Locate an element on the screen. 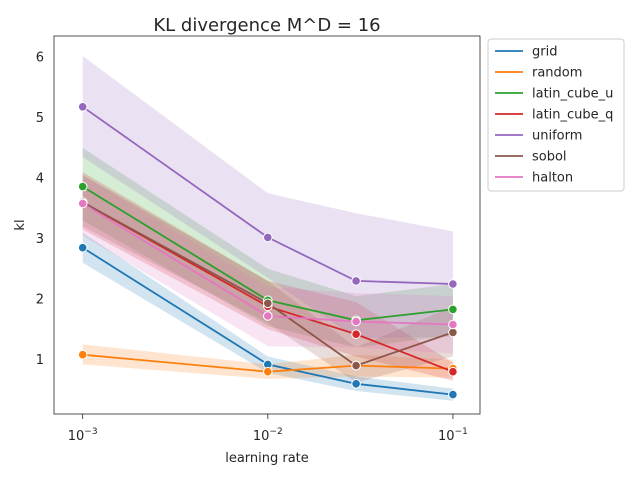  legend-label-grid: grid is located at coordinates (544, 52).